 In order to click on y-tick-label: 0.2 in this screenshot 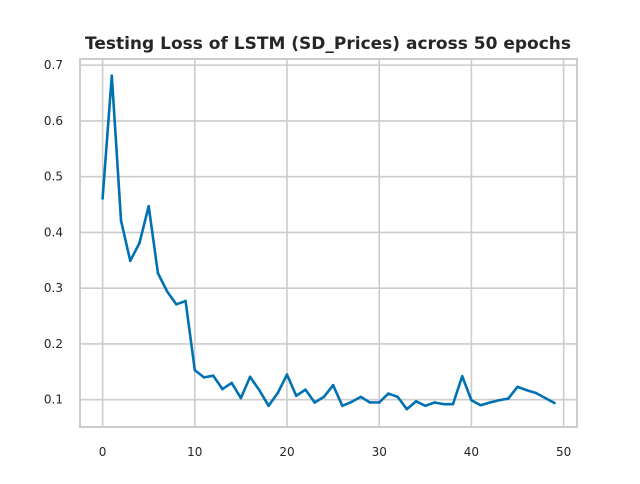, I will do `click(53, 344)`.